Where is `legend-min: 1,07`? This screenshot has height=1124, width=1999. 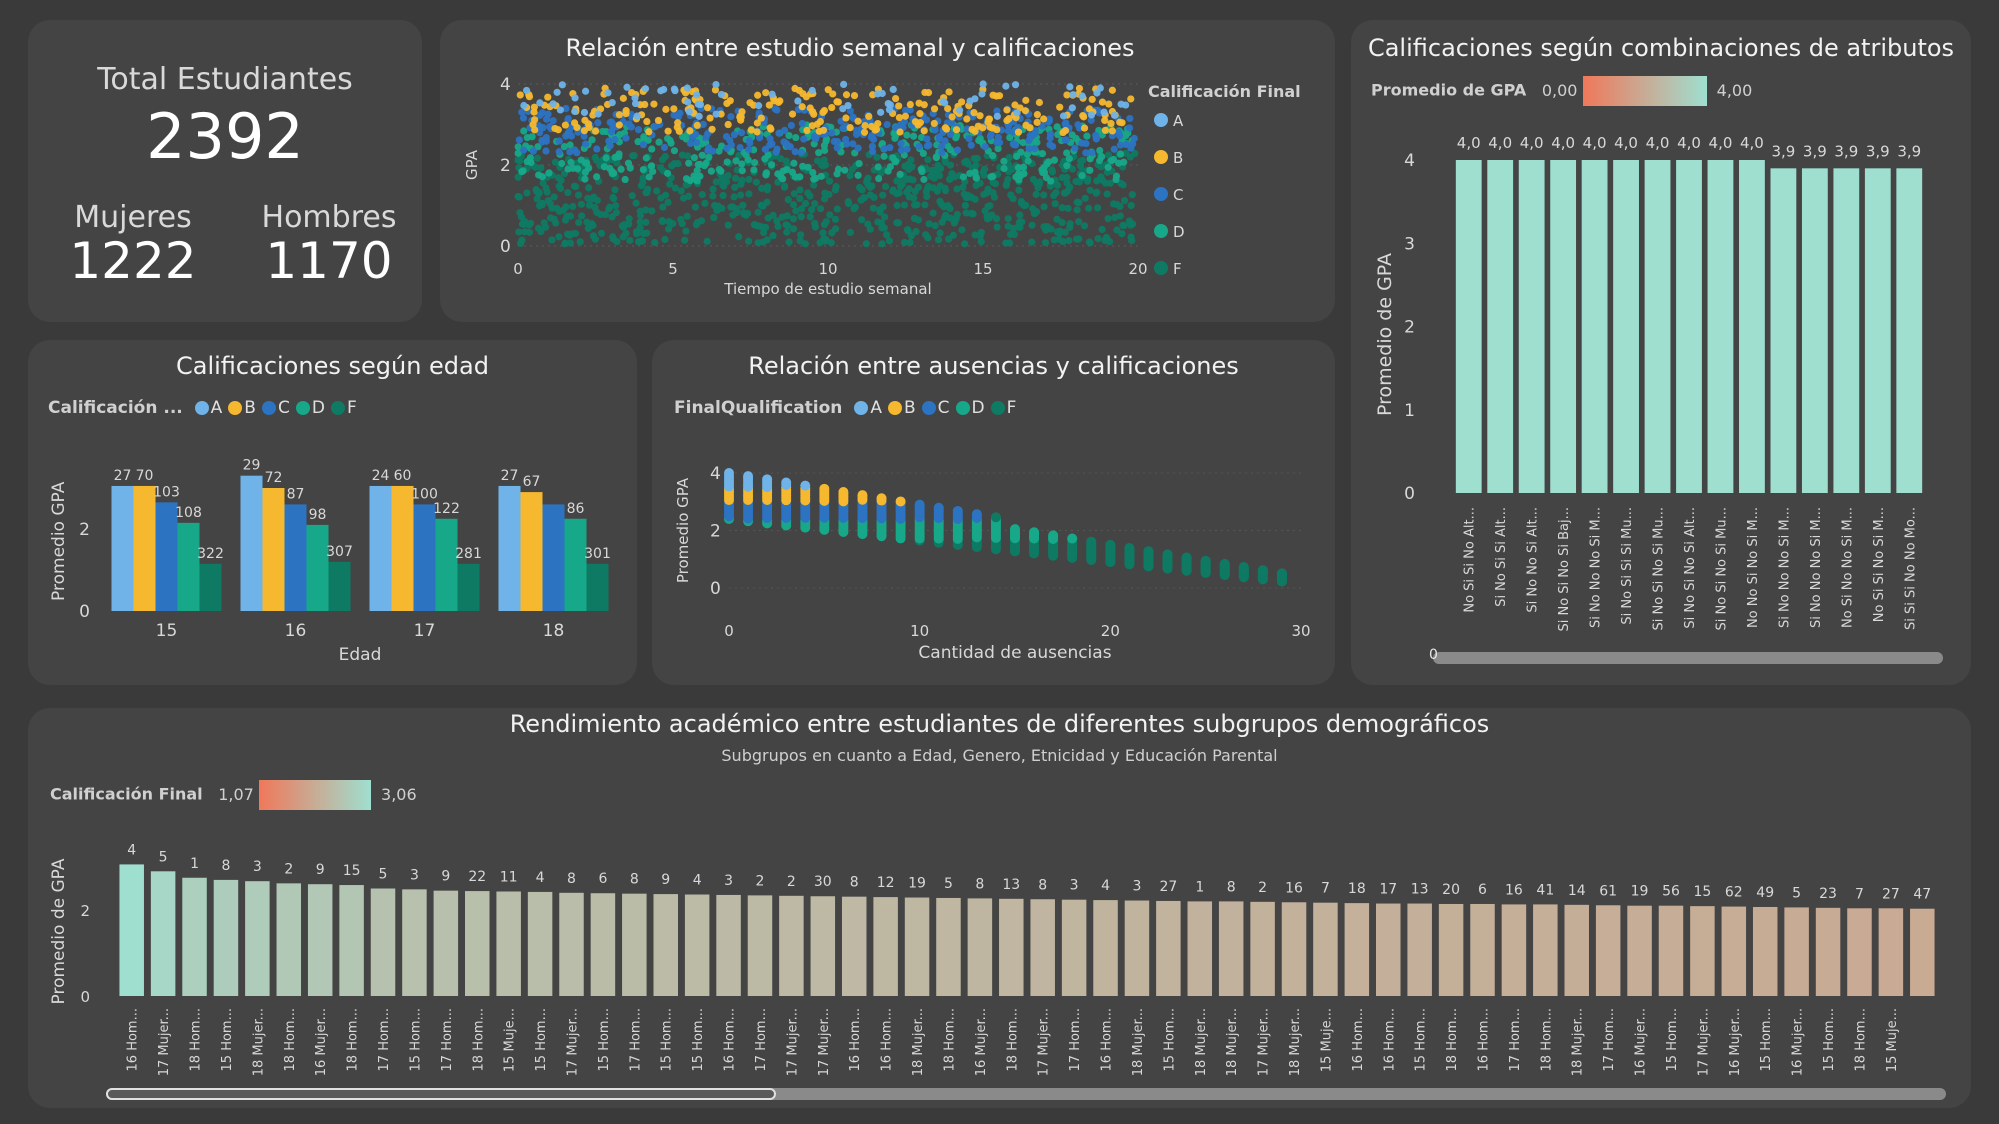
legend-min: 1,07 is located at coordinates (236, 794).